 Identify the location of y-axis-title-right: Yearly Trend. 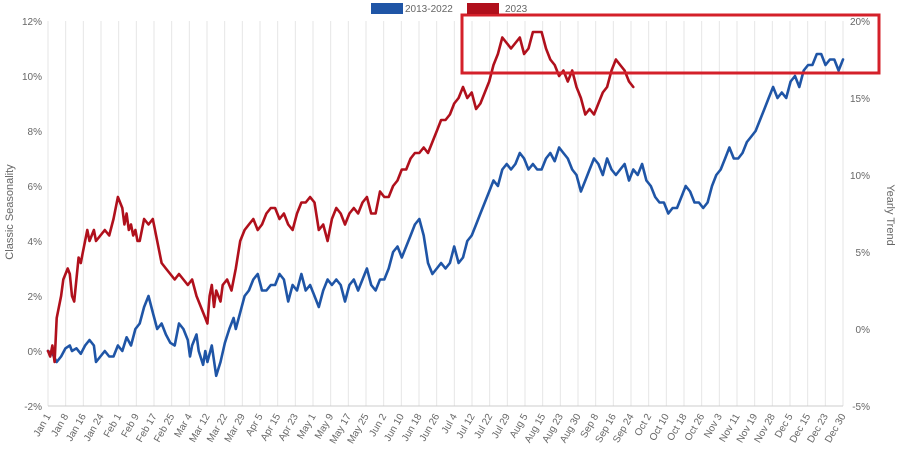
(890, 214).